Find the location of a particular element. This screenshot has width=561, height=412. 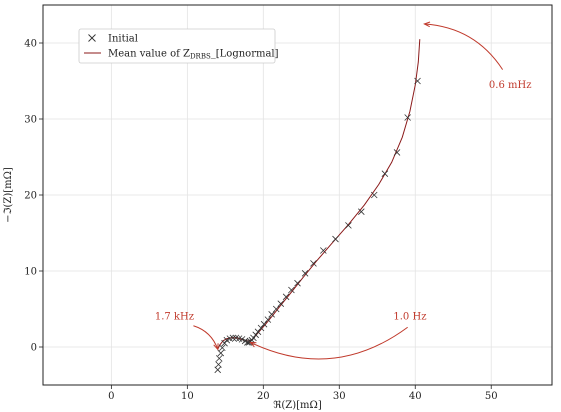

legend-mean-label: Mean value of ZDRBS_[Lognormal] is located at coordinates (193, 55).